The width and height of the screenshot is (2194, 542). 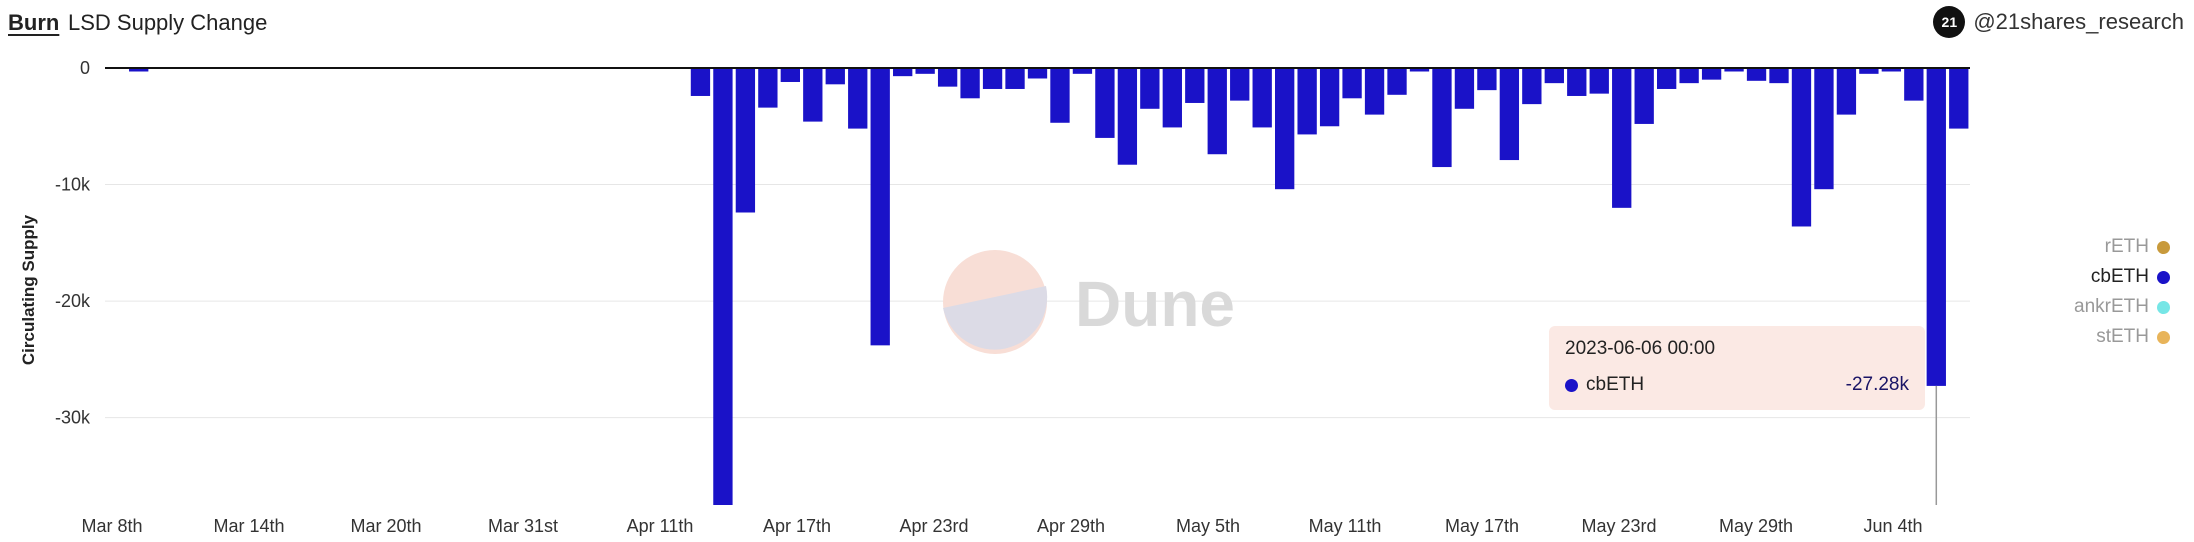 What do you see at coordinates (1756, 526) in the screenshot?
I see `x-tick-label: May 29th` at bounding box center [1756, 526].